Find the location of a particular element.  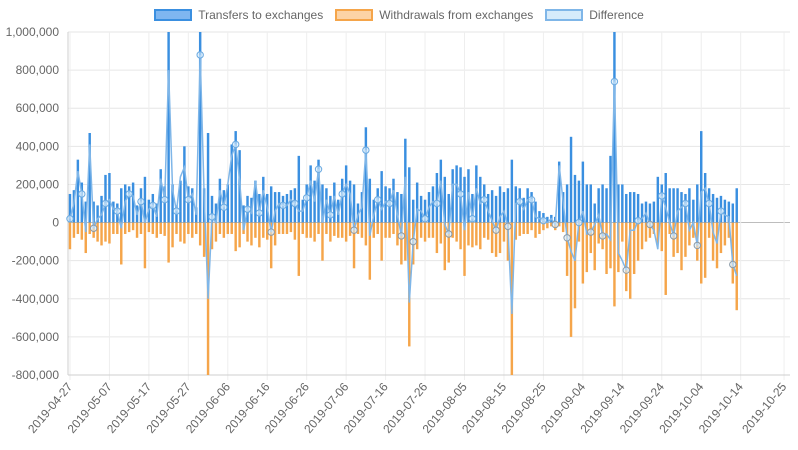

legend-swatch-transfers is located at coordinates (173, 15).